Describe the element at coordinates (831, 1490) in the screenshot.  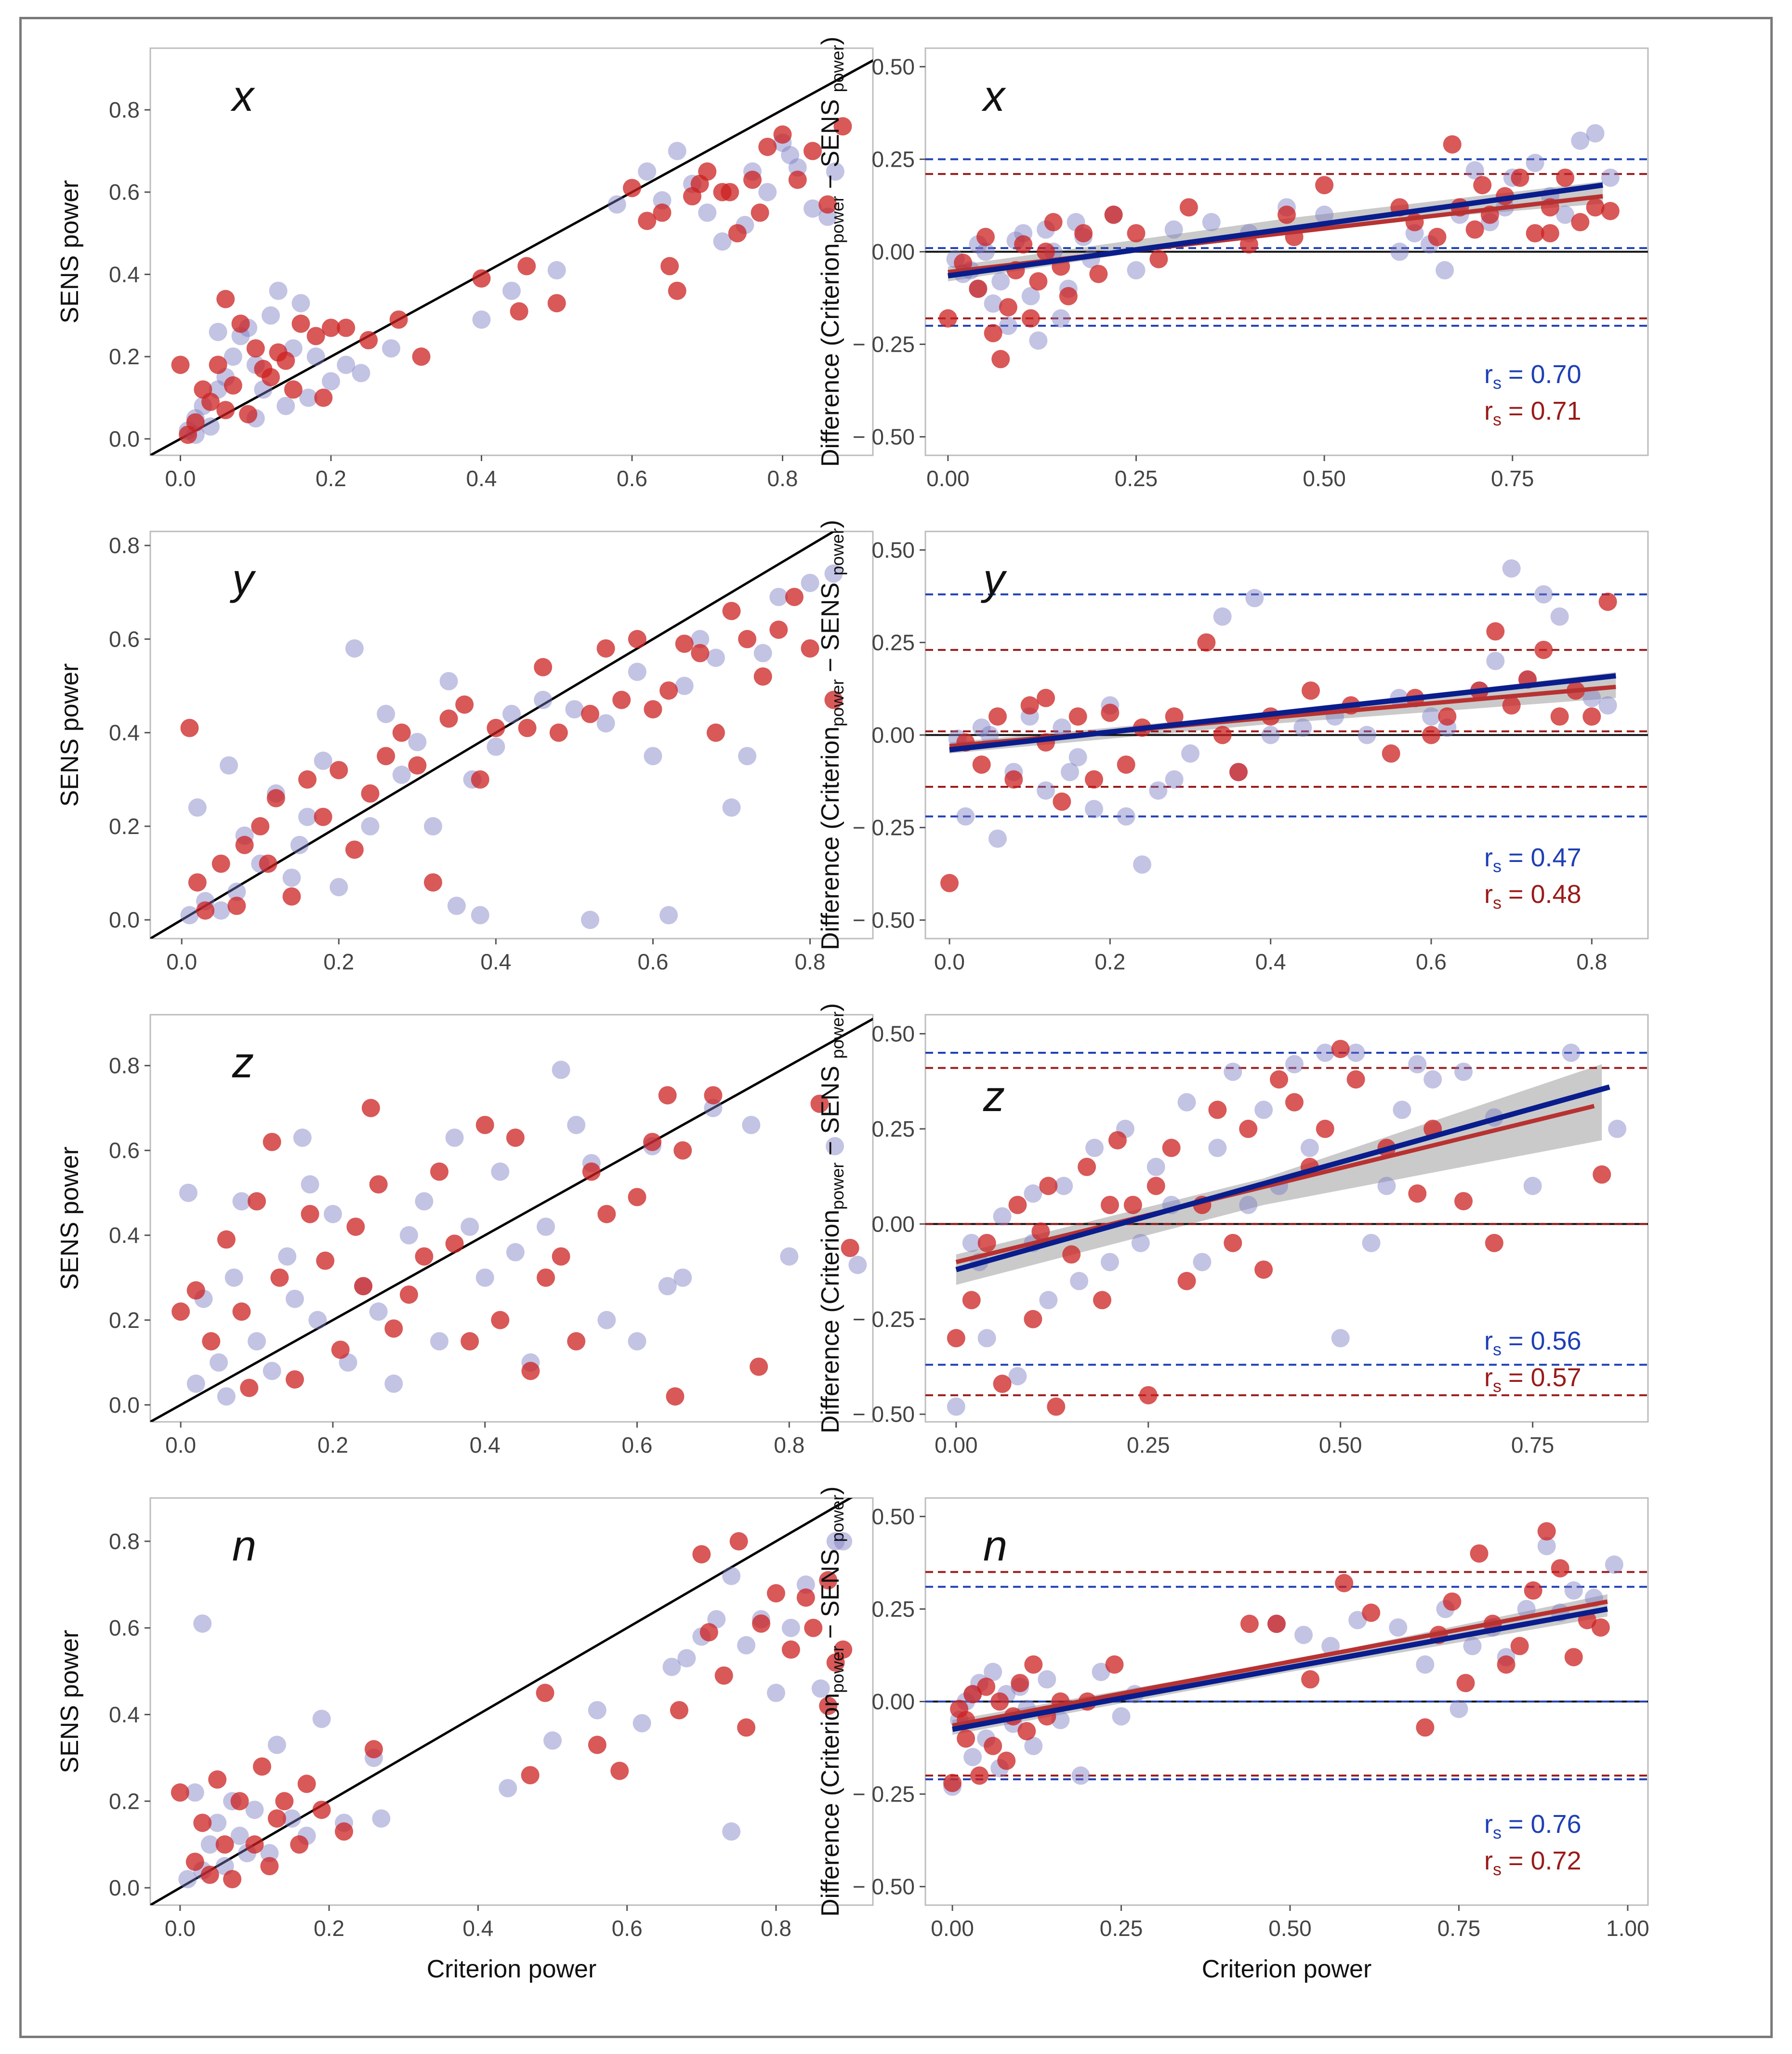
I see `y-label-part: )` at that location.